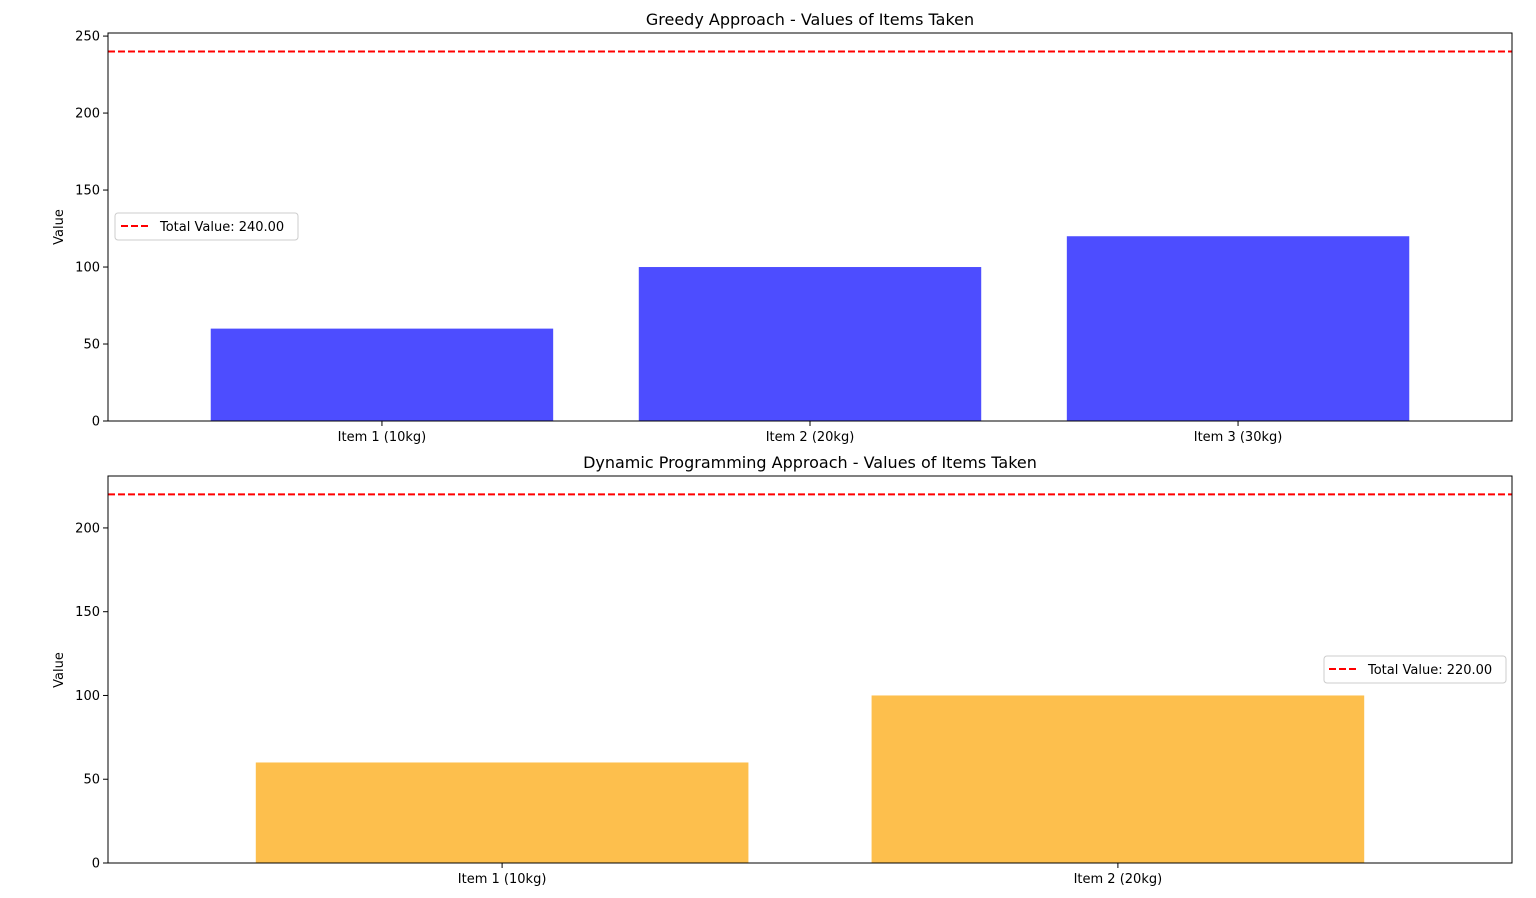  What do you see at coordinates (810, 779) in the screenshot?
I see `bars` at bounding box center [810, 779].